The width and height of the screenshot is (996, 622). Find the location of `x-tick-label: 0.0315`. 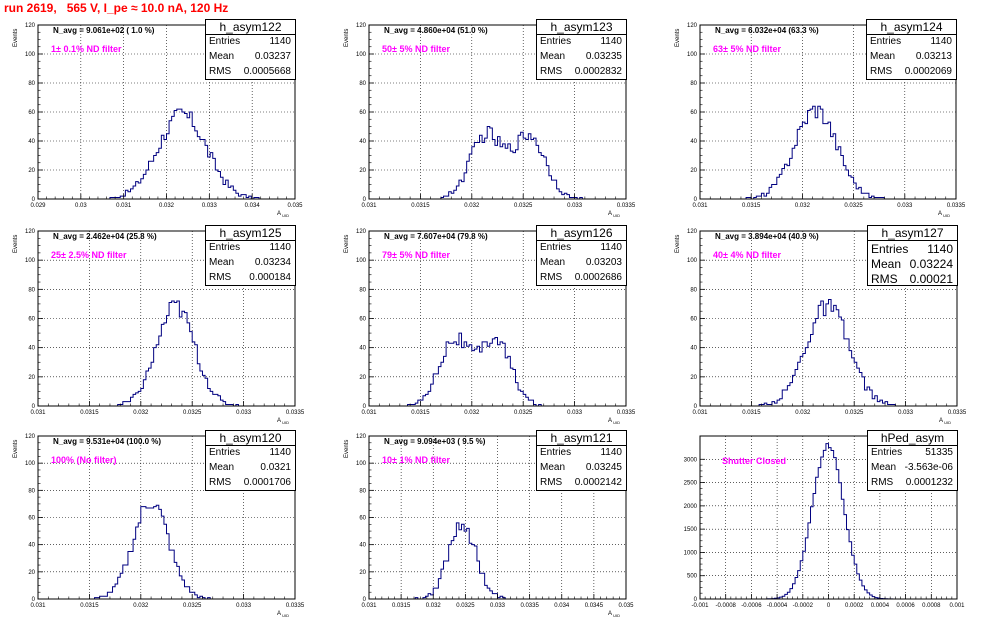

x-tick-label: 0.0315 is located at coordinates (751, 413).